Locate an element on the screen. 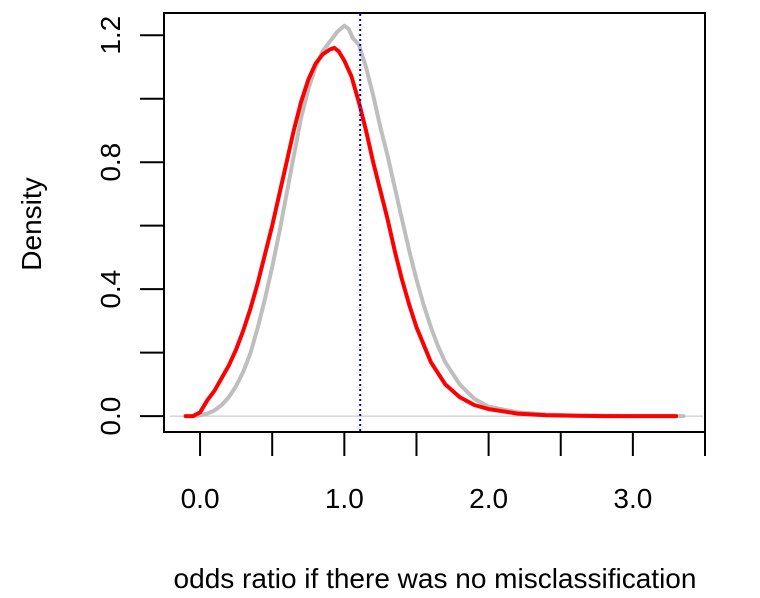 The width and height of the screenshot is (760, 598). x-tick-label: 3.0 is located at coordinates (632, 498).